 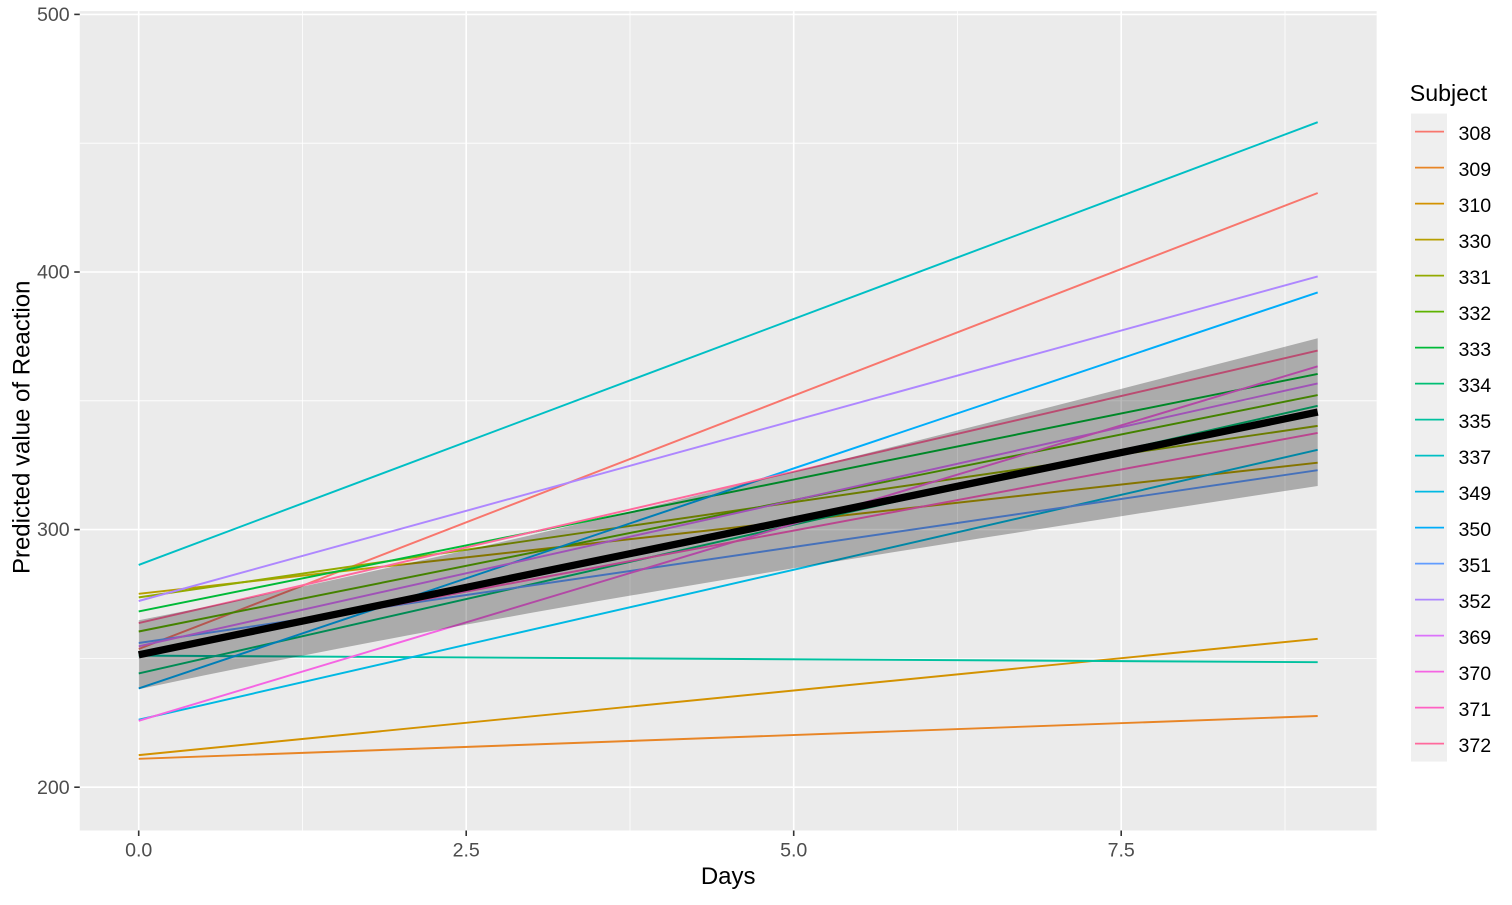 I want to click on svg-text: 351, so click(x=1475, y=566).